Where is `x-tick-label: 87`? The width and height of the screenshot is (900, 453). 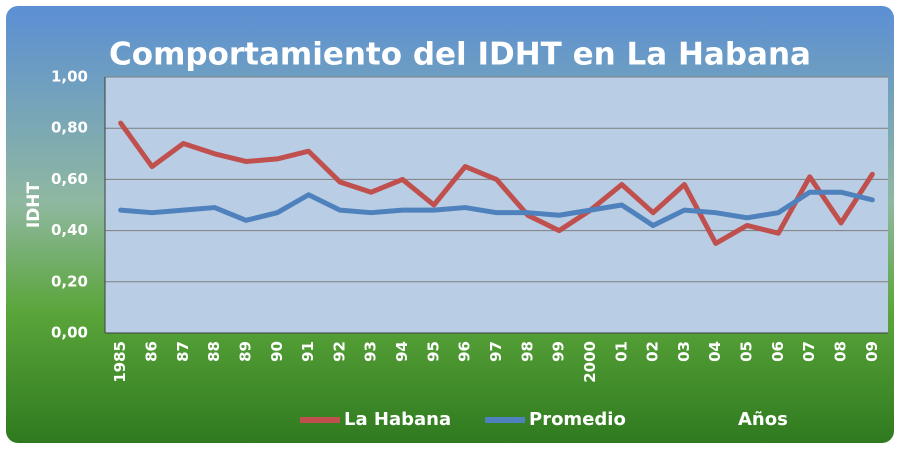 x-tick-label: 87 is located at coordinates (183, 351).